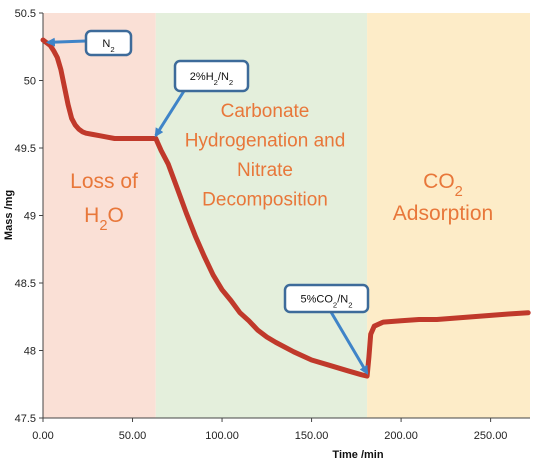 This screenshot has width=550, height=469. What do you see at coordinates (265, 200) in the screenshot?
I see `region-label-decomposition: Decomposition` at bounding box center [265, 200].